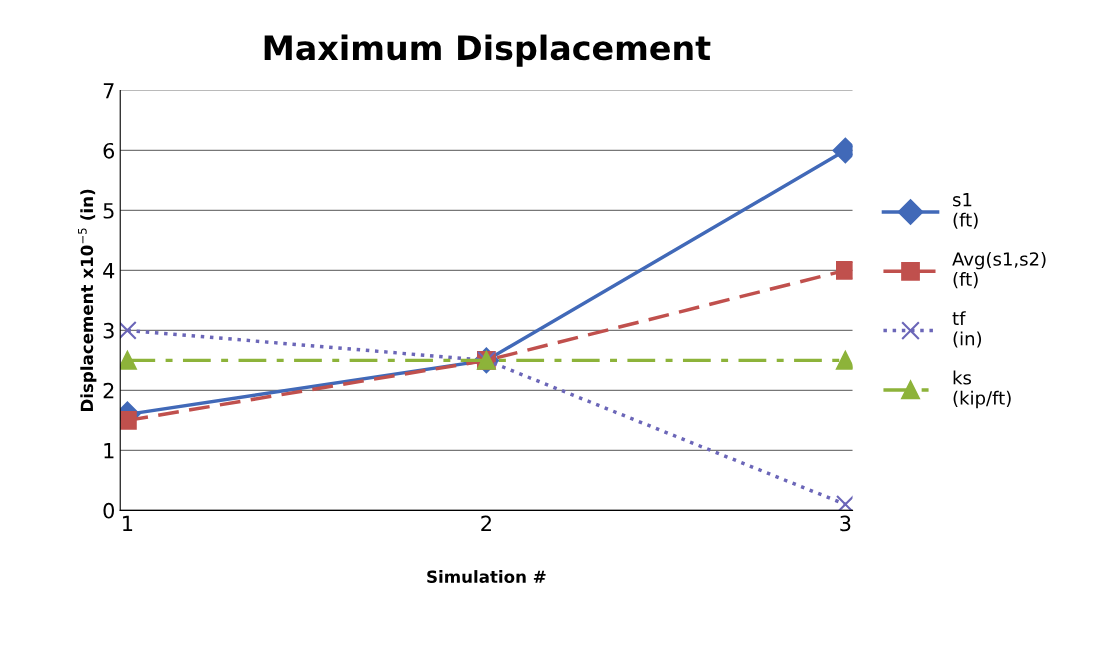 This screenshot has height=646, width=1093. What do you see at coordinates (109, 150) in the screenshot?
I see `y-tick-label: 6` at bounding box center [109, 150].